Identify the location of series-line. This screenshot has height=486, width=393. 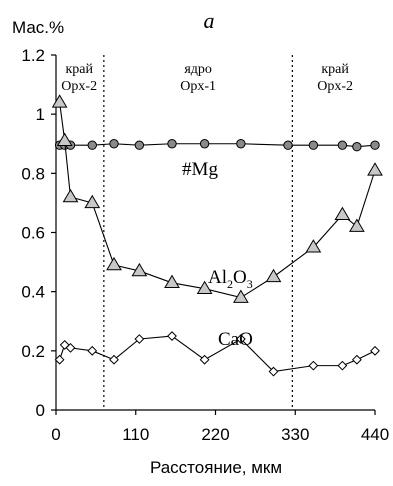
(217, 145).